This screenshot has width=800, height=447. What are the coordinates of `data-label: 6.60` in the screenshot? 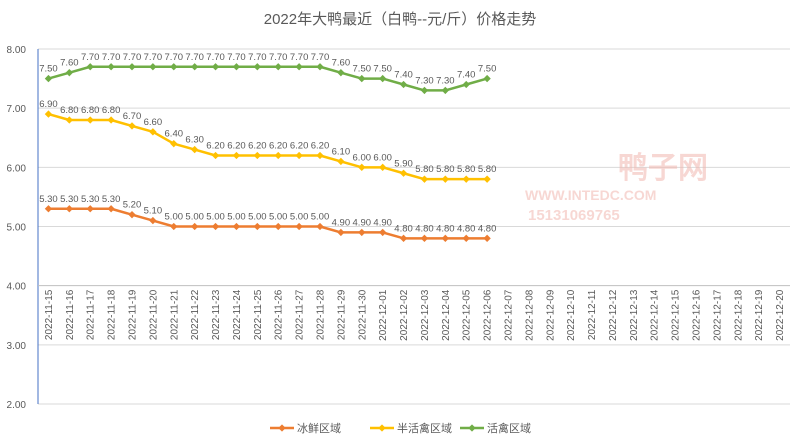 It's located at (153, 122).